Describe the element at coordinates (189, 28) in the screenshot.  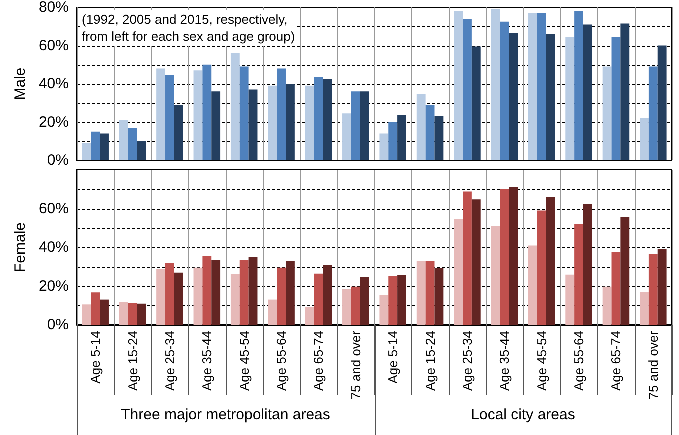
I see `annotation: (1992, 2005 and 2015, respectively, from left for each sex and age group)` at that location.